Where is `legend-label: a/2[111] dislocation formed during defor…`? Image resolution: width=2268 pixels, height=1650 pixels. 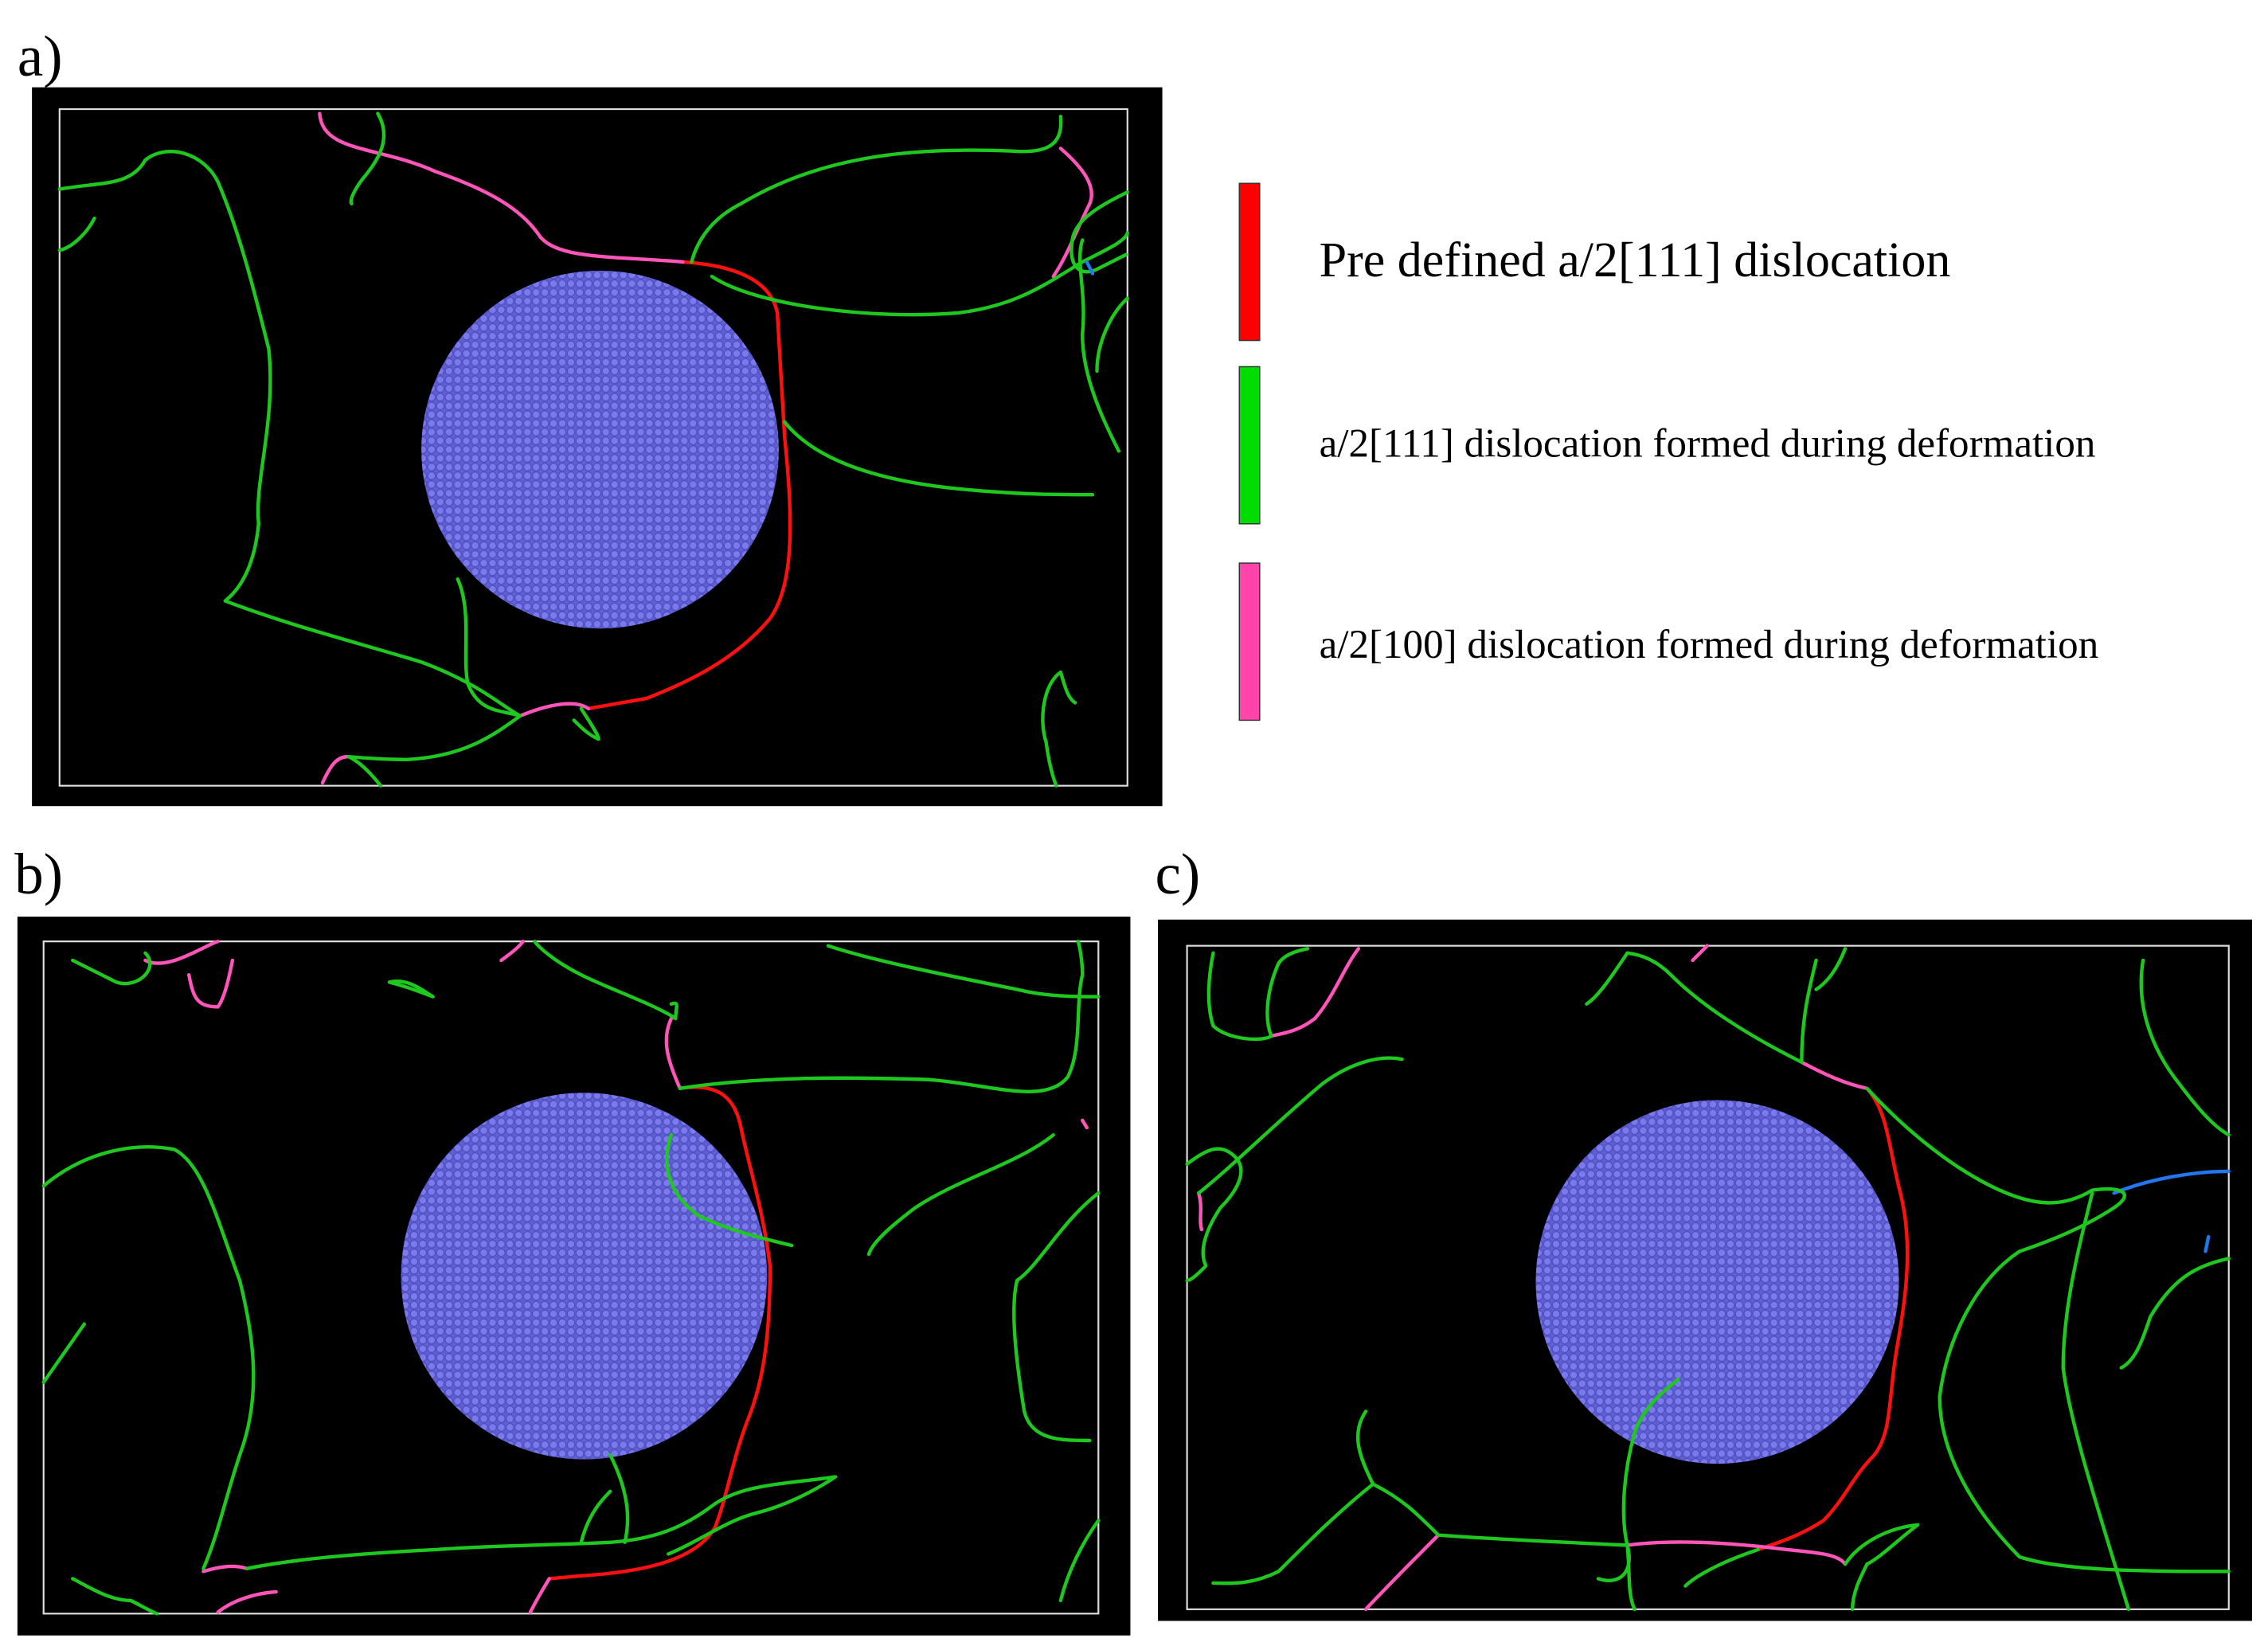 legend-label: a/2[111] dislocation formed during defor… is located at coordinates (1708, 444).